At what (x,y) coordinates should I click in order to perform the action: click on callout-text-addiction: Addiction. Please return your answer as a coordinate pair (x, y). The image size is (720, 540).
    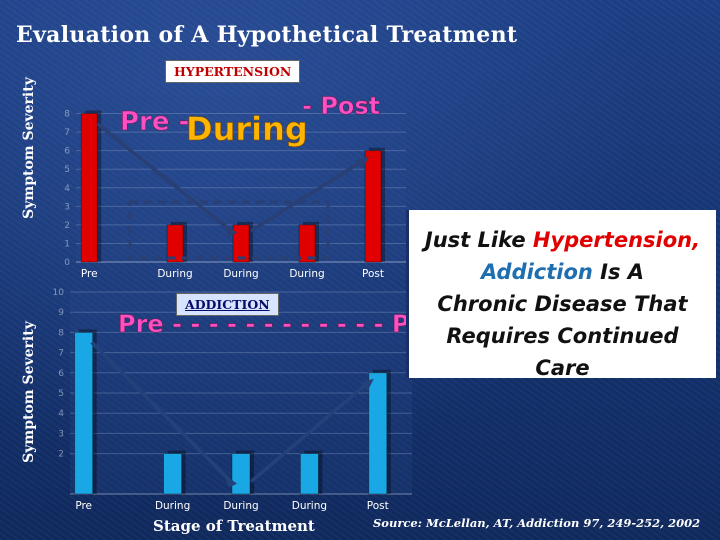
    Looking at the image, I should click on (536, 272).